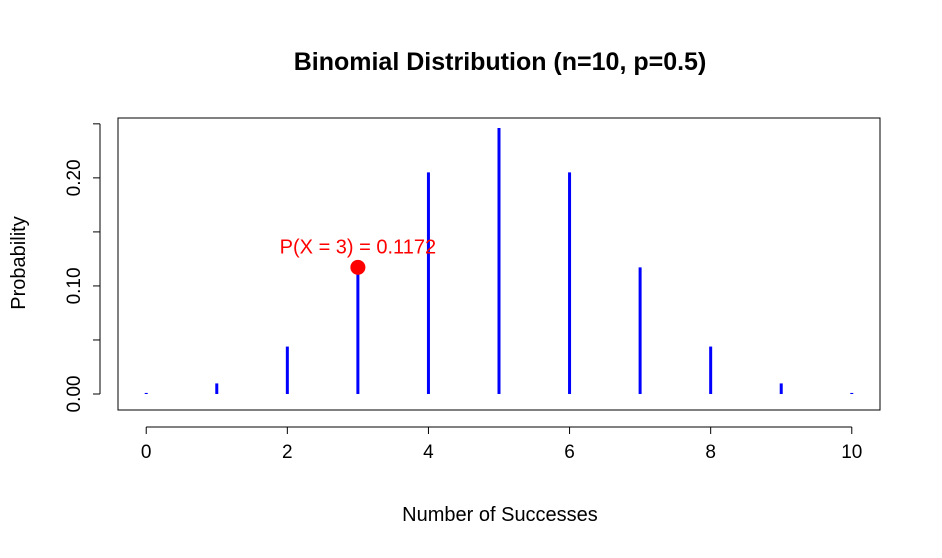  What do you see at coordinates (710, 452) in the screenshot?
I see `x-tick-label: 8` at bounding box center [710, 452].